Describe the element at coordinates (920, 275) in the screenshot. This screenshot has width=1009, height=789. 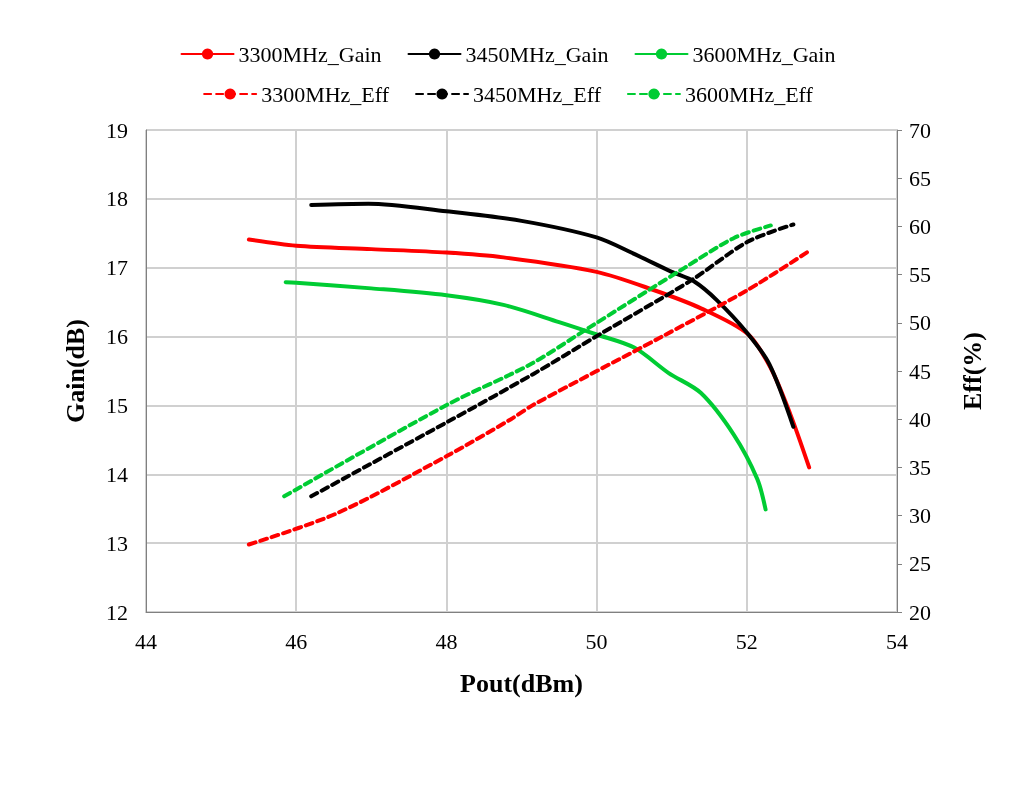
I see `y2-tick-label: 55` at that location.